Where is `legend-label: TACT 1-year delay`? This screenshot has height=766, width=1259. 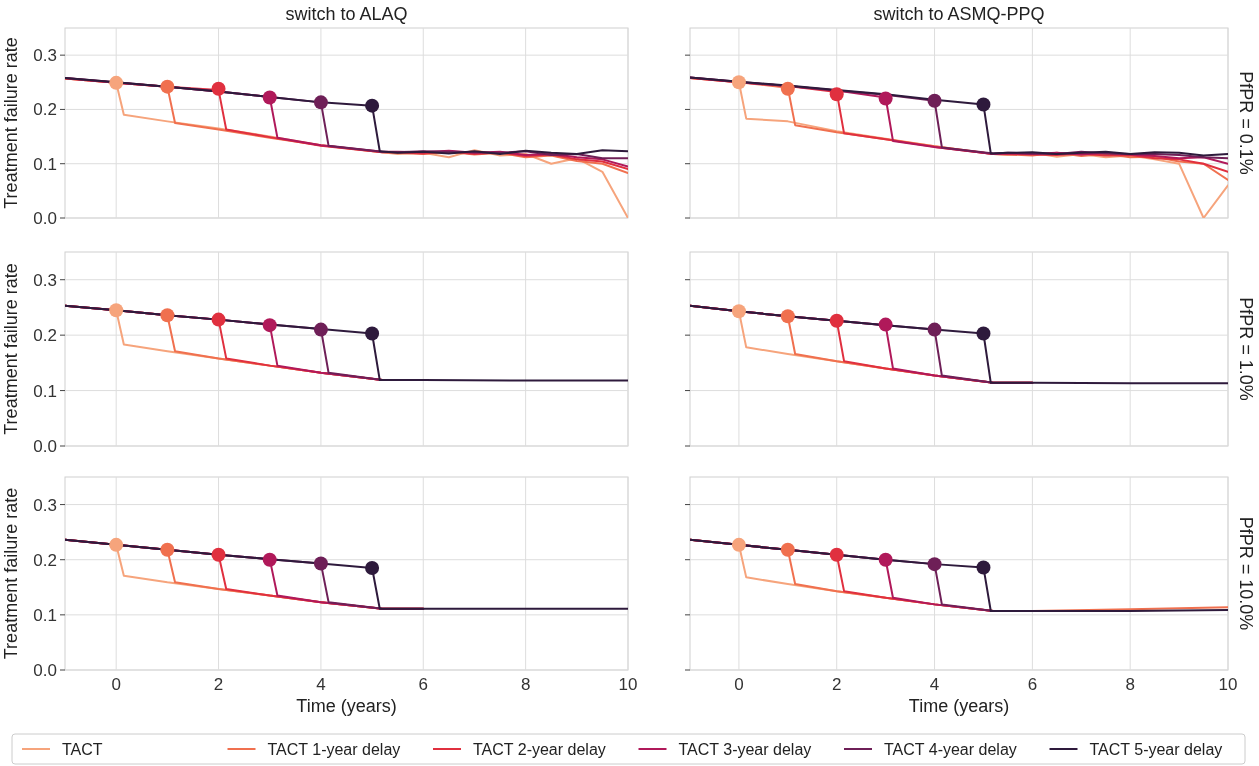 legend-label: TACT 1-year delay is located at coordinates (334, 749).